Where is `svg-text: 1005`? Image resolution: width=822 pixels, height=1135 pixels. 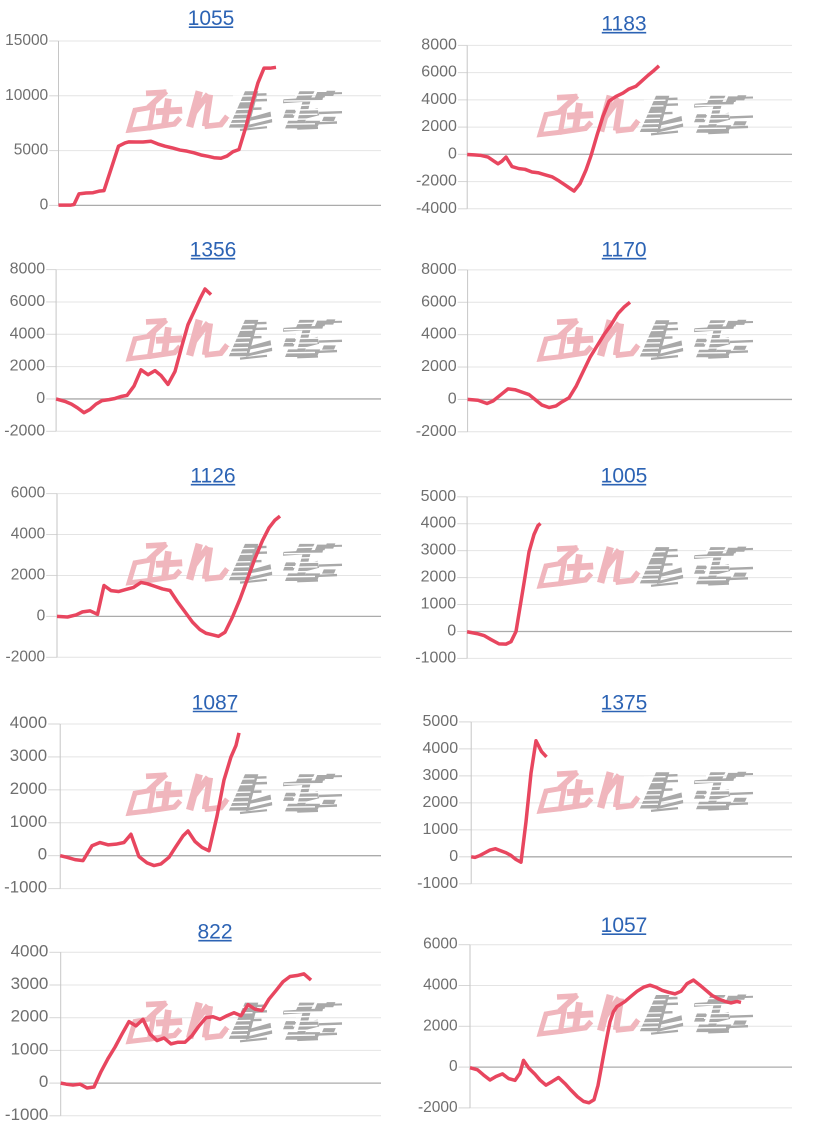
svg-text: 1005 is located at coordinates (624, 476).